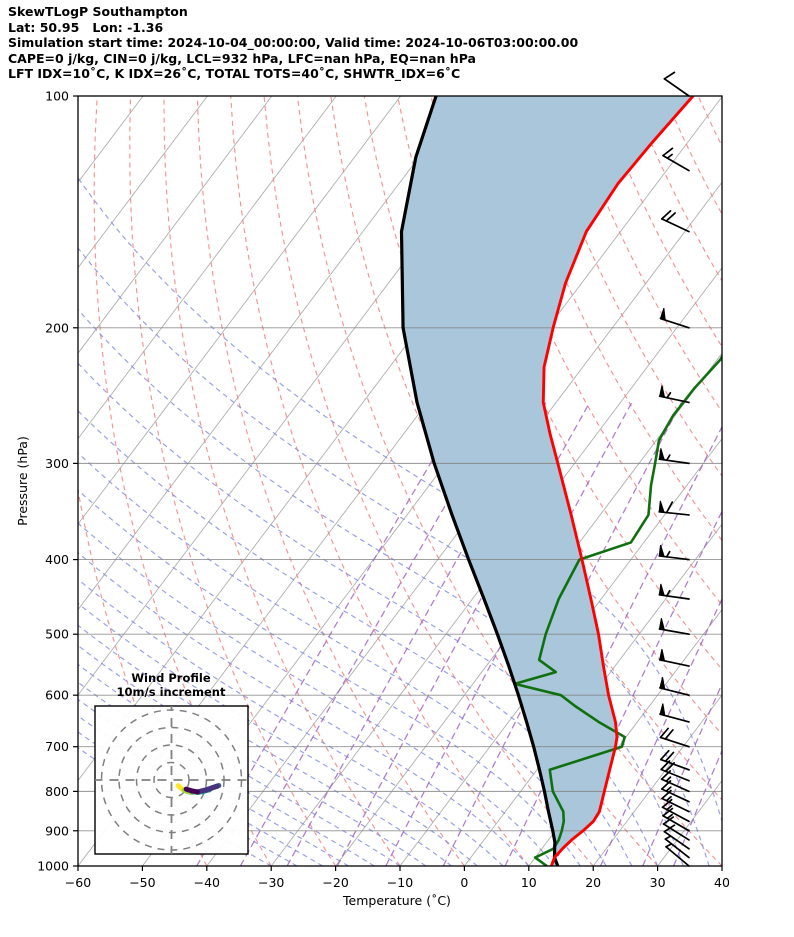  I want to click on temperature-axis-ticks: −60 −50 −40 −30 −20 −10 0 10 20 30 40, so click(397, 878).